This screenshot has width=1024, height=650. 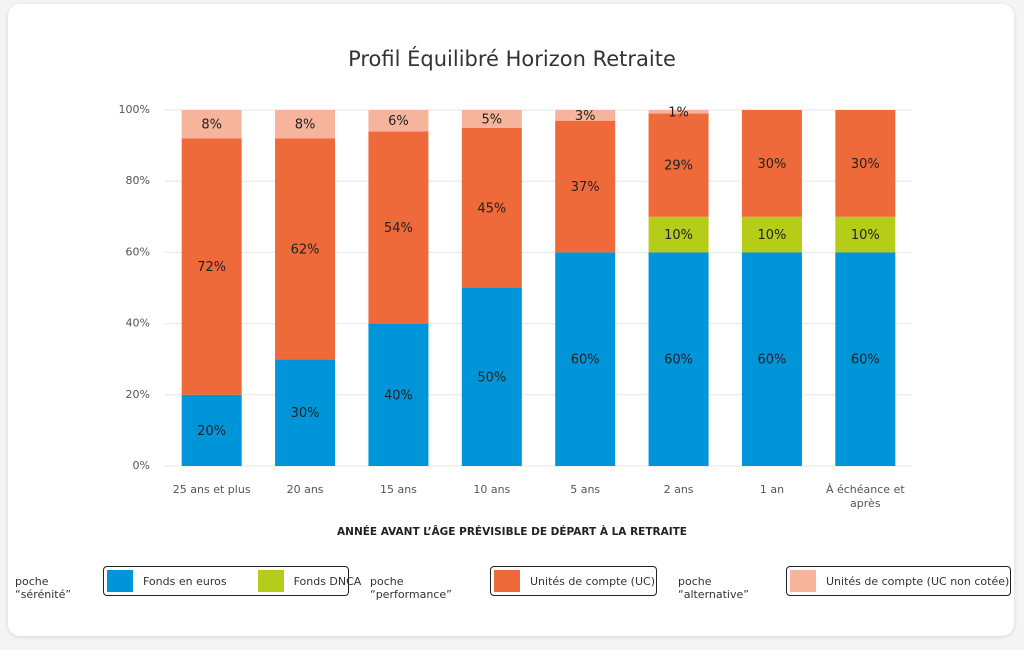 What do you see at coordinates (43, 588) in the screenshot?
I see `legend-group-label: poche “sérénité”` at bounding box center [43, 588].